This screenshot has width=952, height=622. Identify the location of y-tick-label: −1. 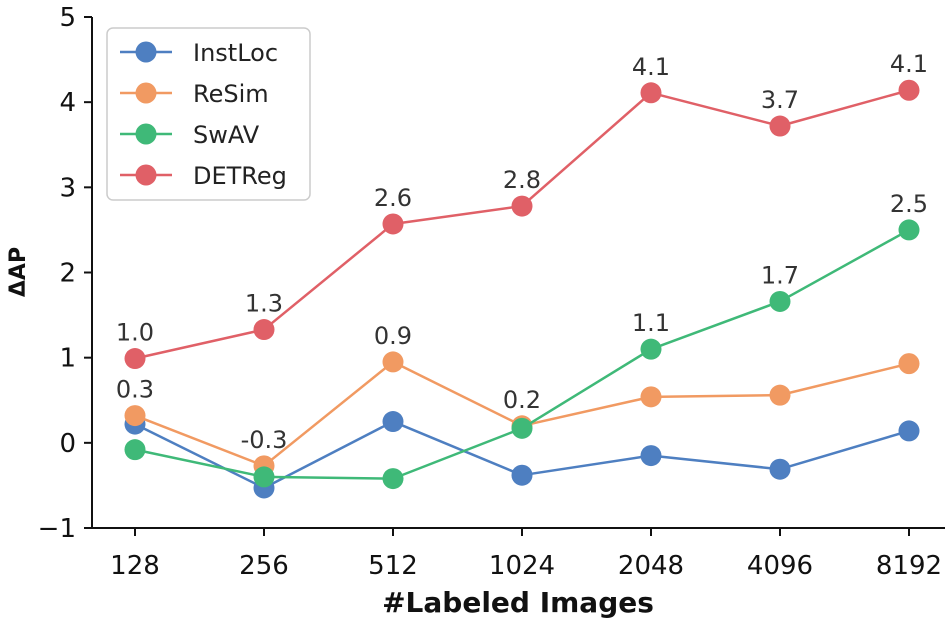
(57, 529).